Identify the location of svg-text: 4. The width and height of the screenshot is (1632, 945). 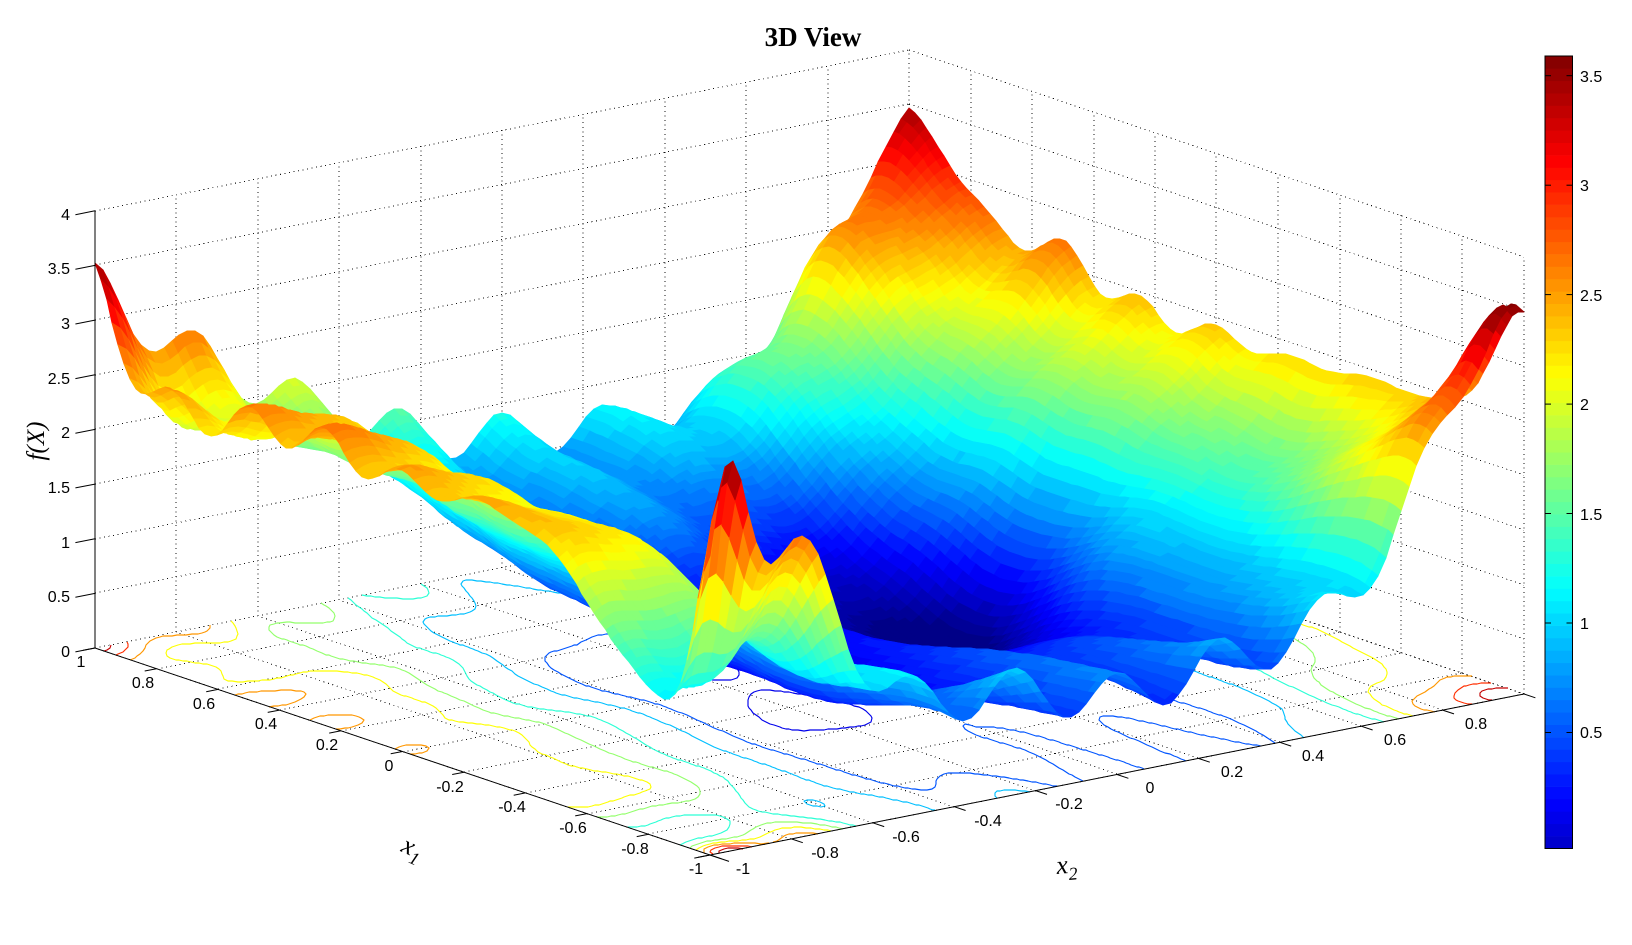
(65, 215).